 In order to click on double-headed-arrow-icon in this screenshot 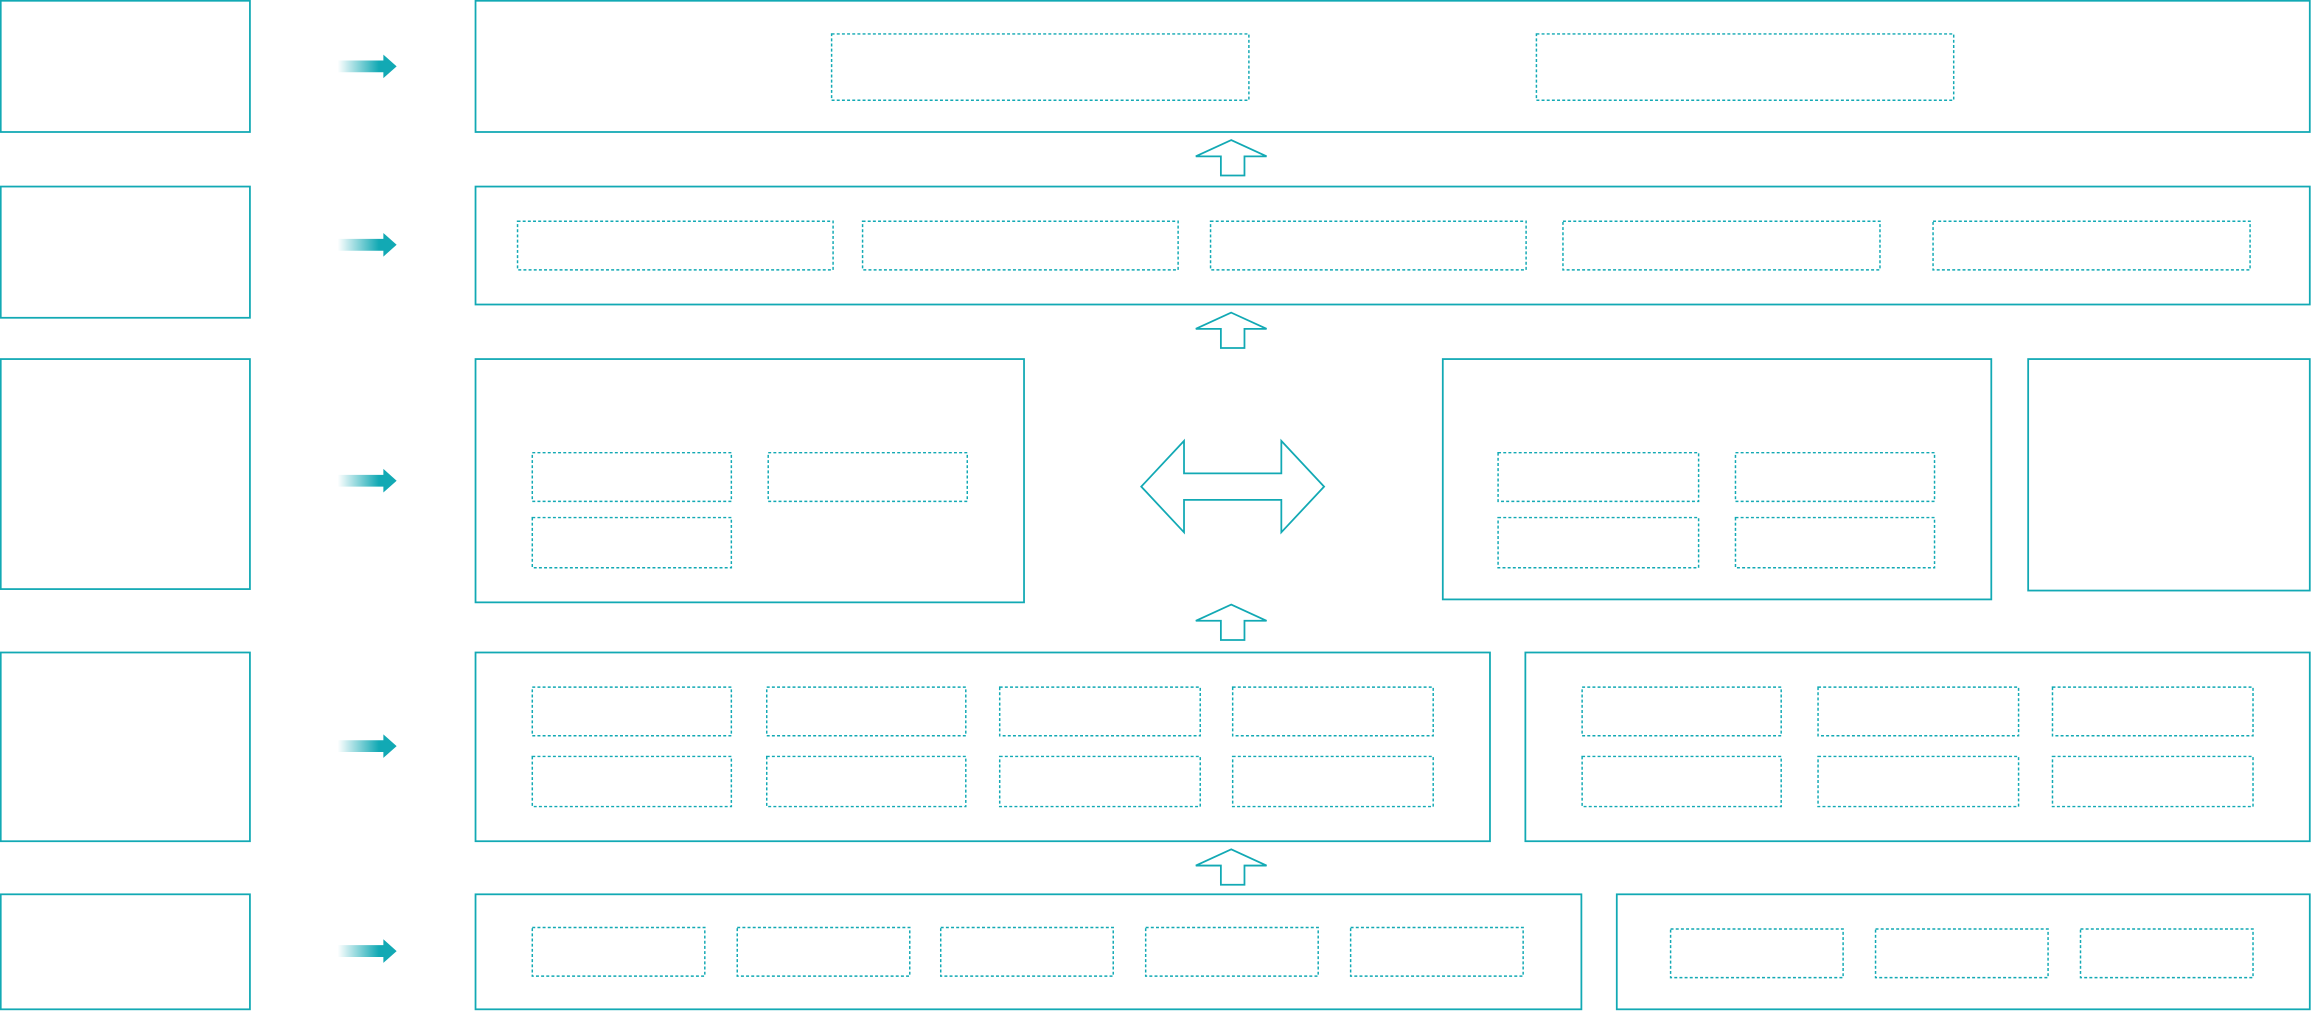, I will do `click(1233, 486)`.